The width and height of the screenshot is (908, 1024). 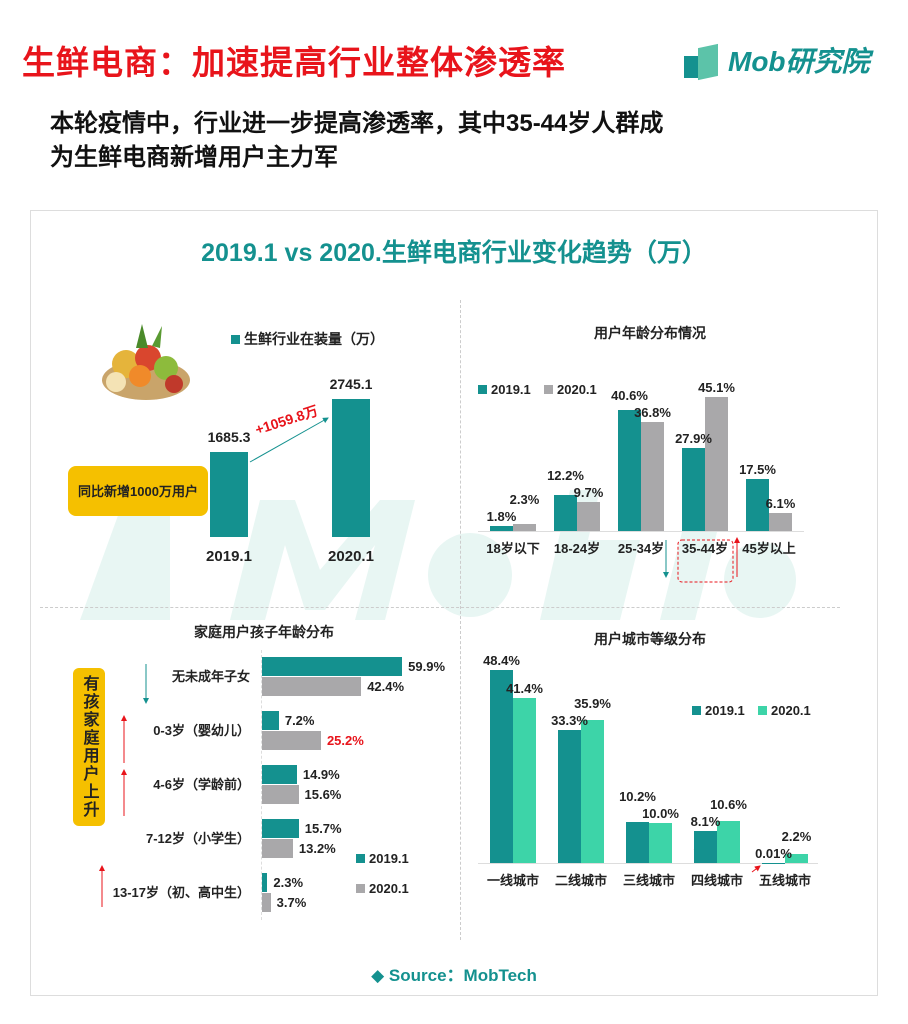 What do you see at coordinates (440, 557) in the screenshot?
I see `watermark-graphic` at bounding box center [440, 557].